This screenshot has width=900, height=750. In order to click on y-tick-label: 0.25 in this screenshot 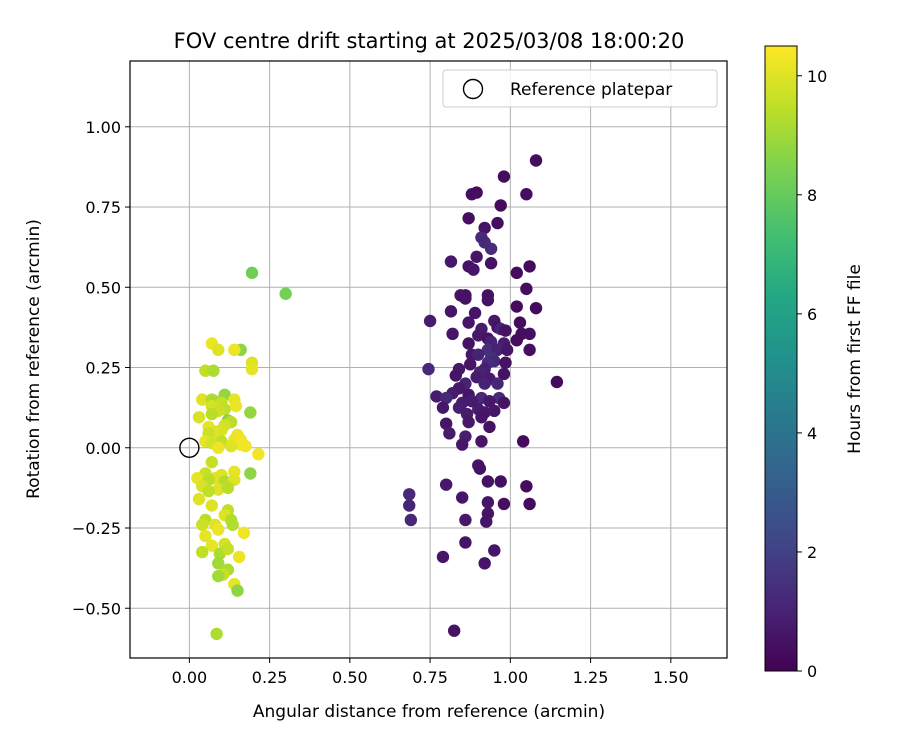, I will do `click(103, 368)`.